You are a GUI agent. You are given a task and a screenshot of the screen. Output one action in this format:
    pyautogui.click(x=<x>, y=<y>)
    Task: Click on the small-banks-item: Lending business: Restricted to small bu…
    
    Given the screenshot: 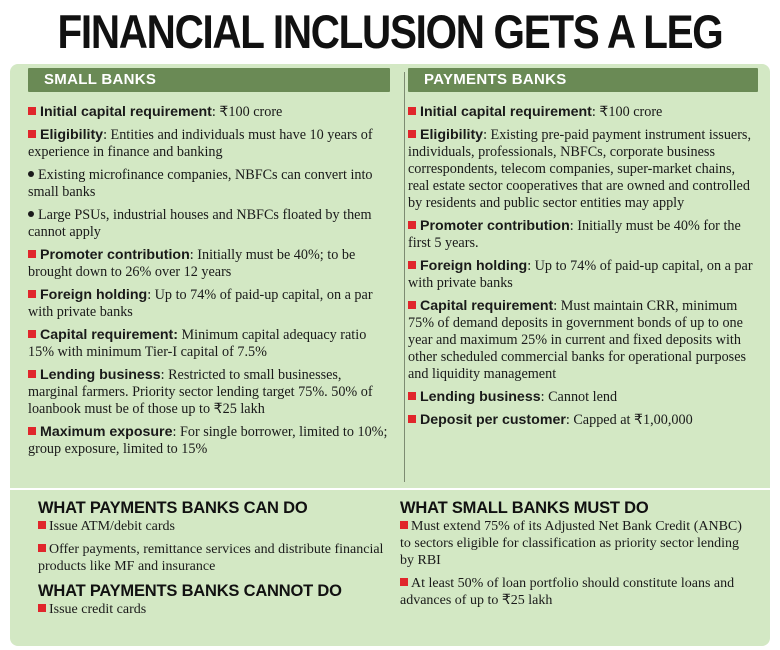 What is the action you would take?
    pyautogui.click(x=209, y=392)
    